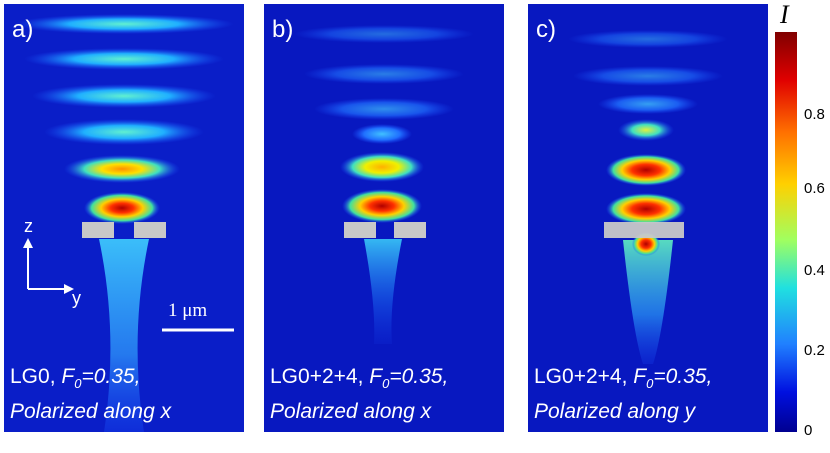  Describe the element at coordinates (23, 29) in the screenshot. I see `panel-a-label: a)` at that location.